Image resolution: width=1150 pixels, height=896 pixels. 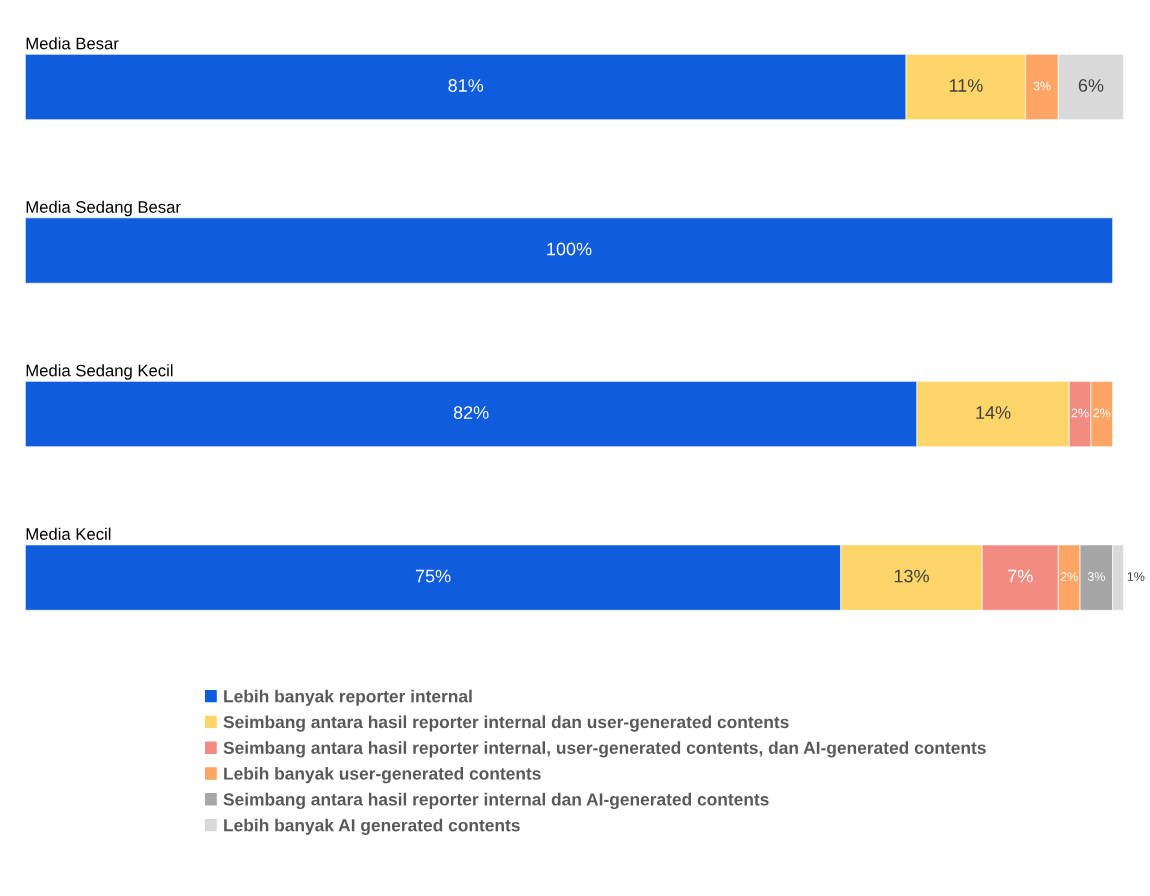 I want to click on data-label: 75%, so click(x=433, y=576).